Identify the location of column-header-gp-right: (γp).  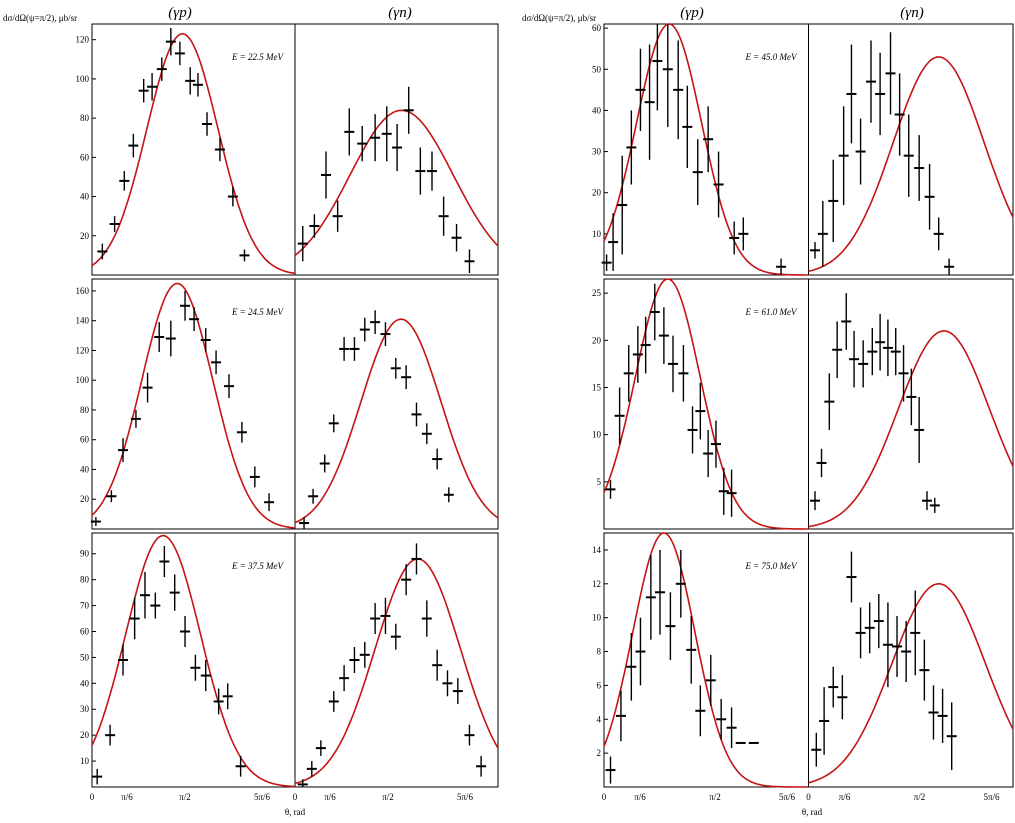
(691, 13).